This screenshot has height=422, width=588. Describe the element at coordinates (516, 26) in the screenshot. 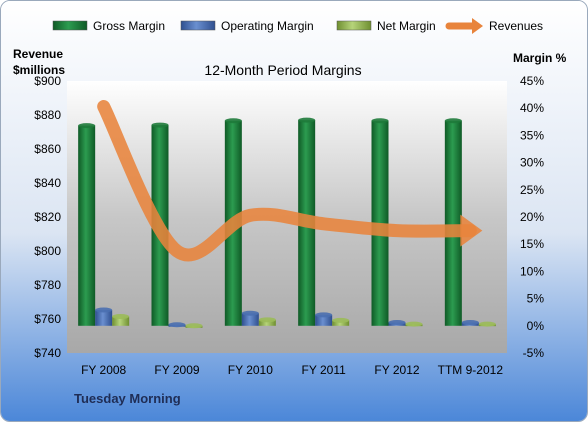

I see `legend-label: Revenues` at that location.